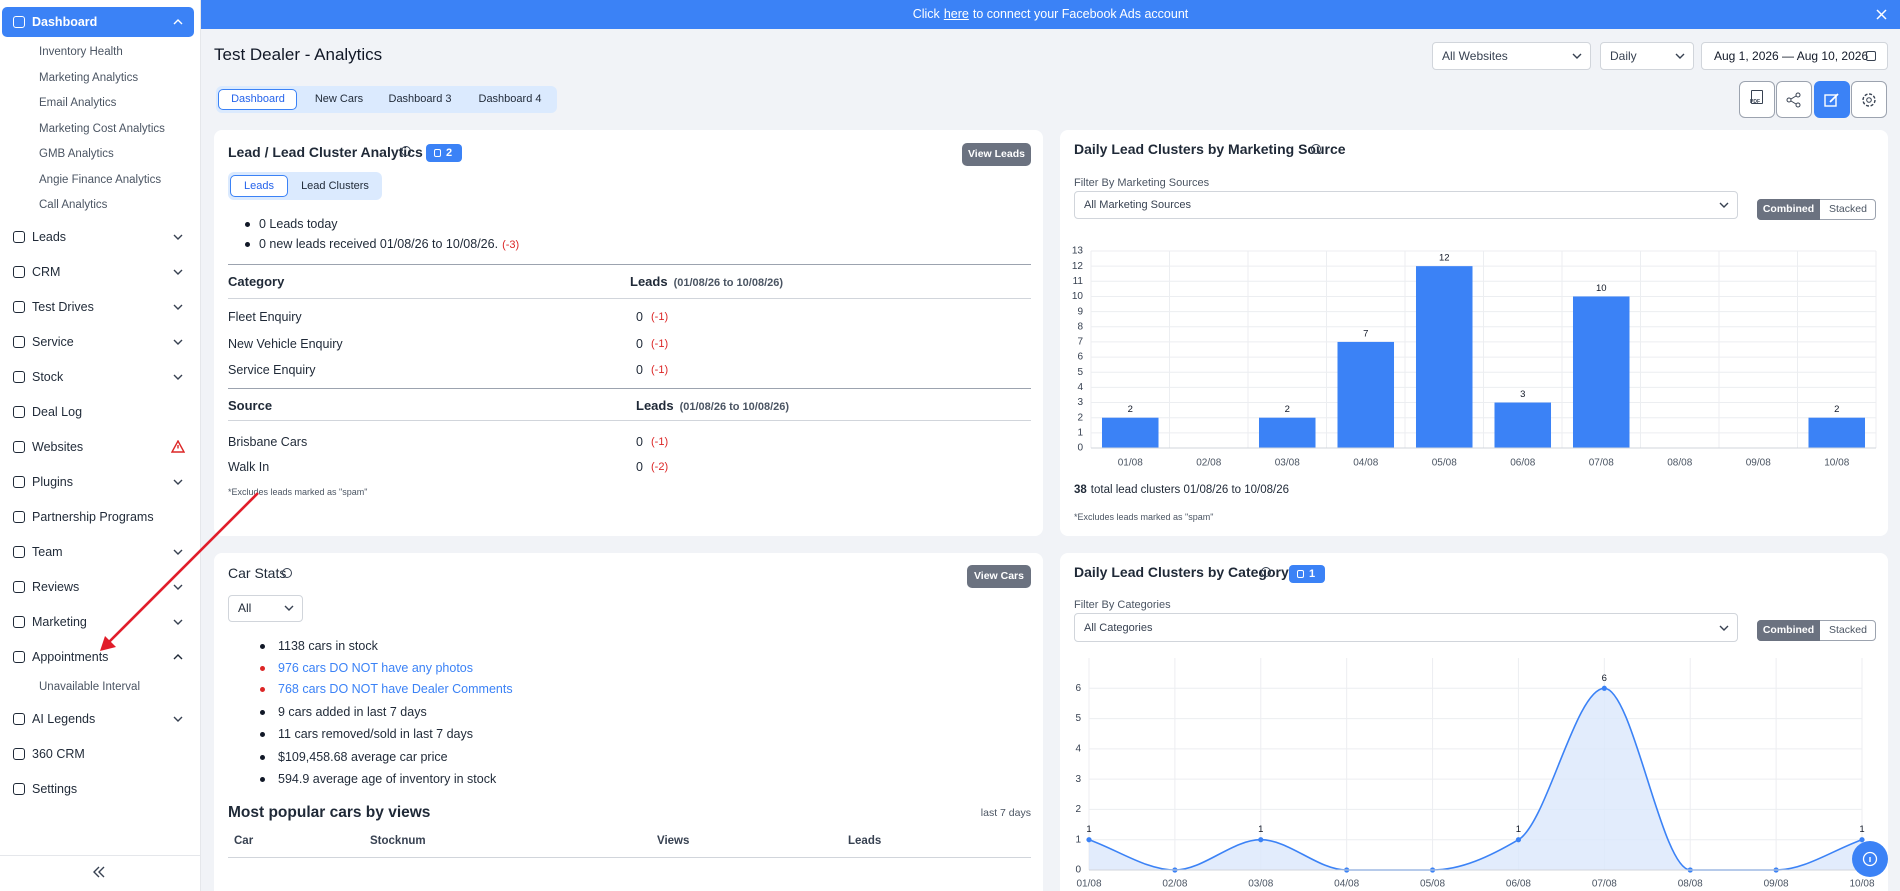 The width and height of the screenshot is (1900, 891). What do you see at coordinates (56, 587) in the screenshot?
I see `nav-item: Reviews` at bounding box center [56, 587].